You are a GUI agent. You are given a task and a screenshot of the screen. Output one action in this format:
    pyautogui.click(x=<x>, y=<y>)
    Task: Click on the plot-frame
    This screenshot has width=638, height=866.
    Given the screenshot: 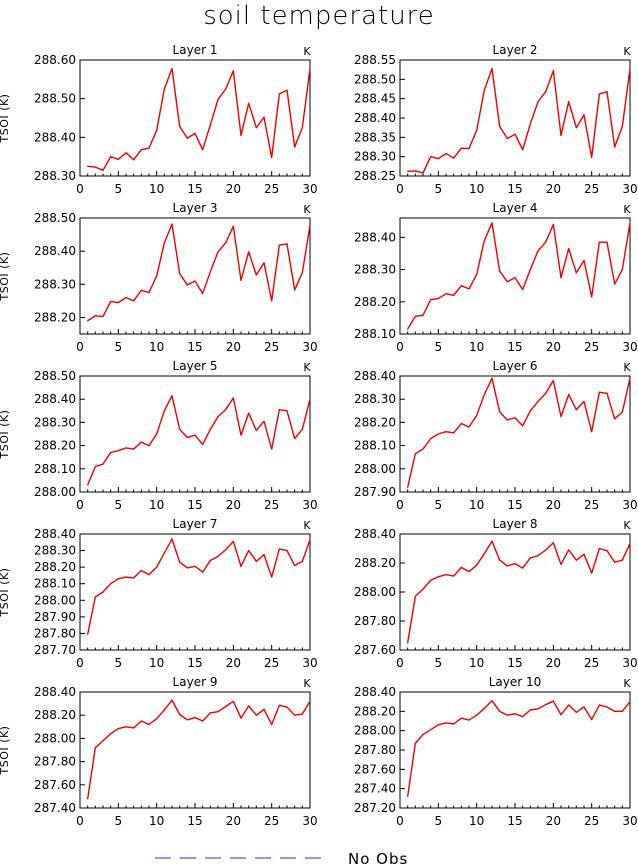 What is the action you would take?
    pyautogui.click(x=195, y=750)
    